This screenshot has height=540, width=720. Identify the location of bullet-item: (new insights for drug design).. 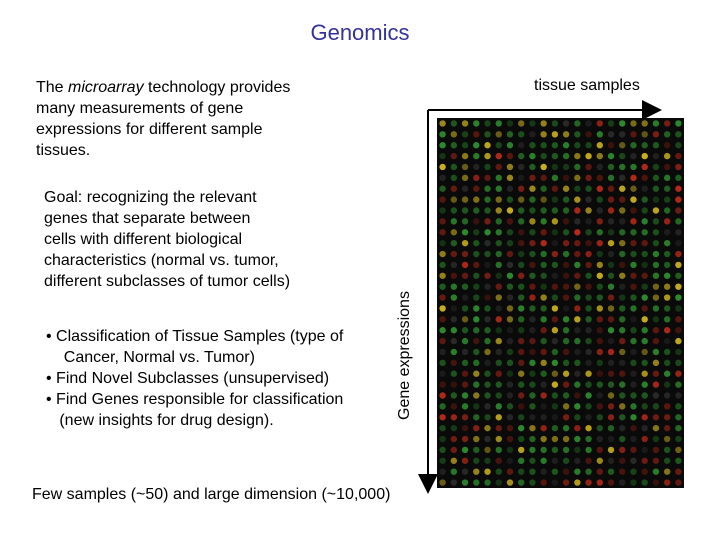
(160, 420).